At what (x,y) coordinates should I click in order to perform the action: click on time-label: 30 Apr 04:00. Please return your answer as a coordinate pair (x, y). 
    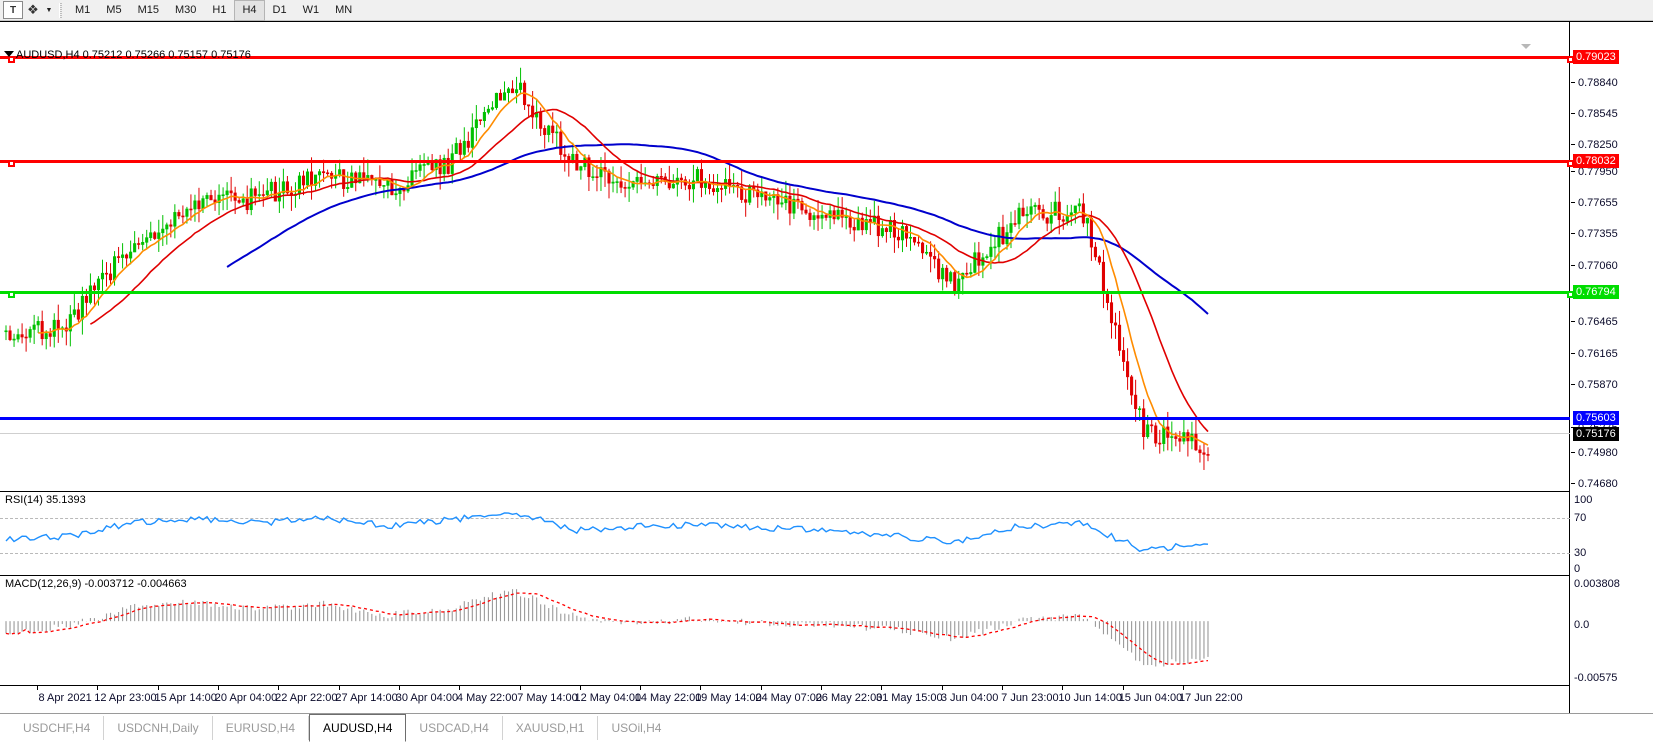
    Looking at the image, I should click on (427, 698).